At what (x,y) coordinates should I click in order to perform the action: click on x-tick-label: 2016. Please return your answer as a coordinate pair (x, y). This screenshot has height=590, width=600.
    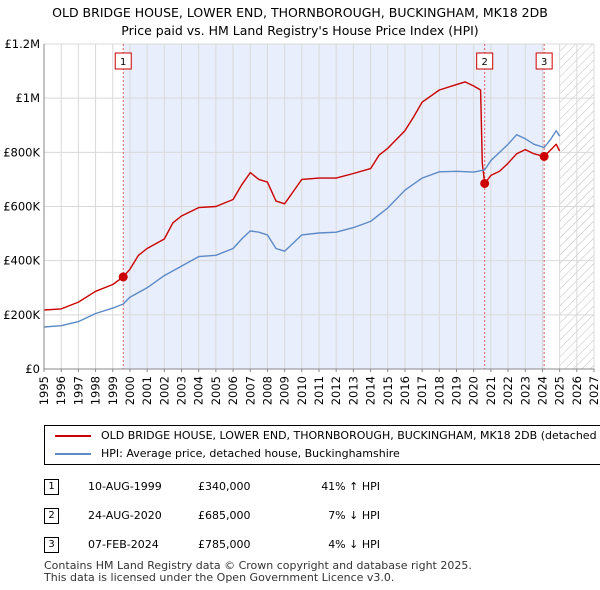
    Looking at the image, I should click on (405, 390).